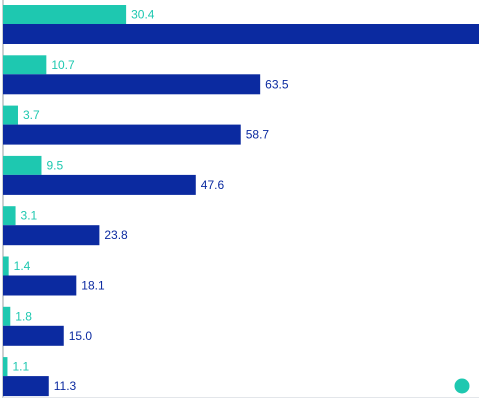 This screenshot has width=479, height=400. I want to click on data-label-series2-8: 11.3, so click(65, 386).